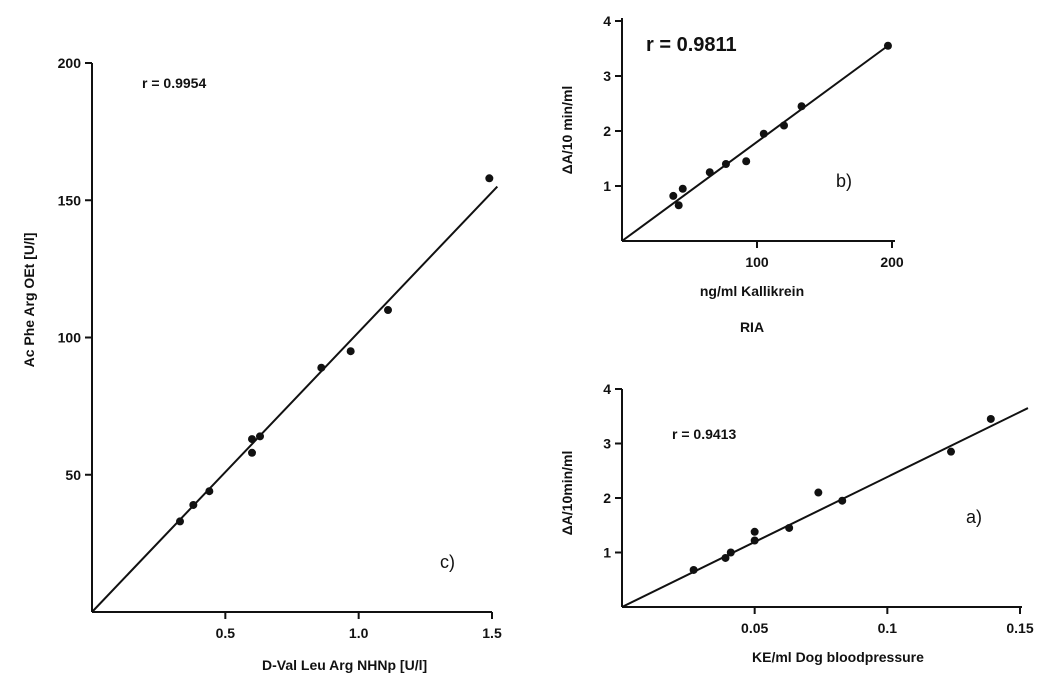 The width and height of the screenshot is (1040, 679). I want to click on panel-c-y-tick-label: 50, so click(73, 475).